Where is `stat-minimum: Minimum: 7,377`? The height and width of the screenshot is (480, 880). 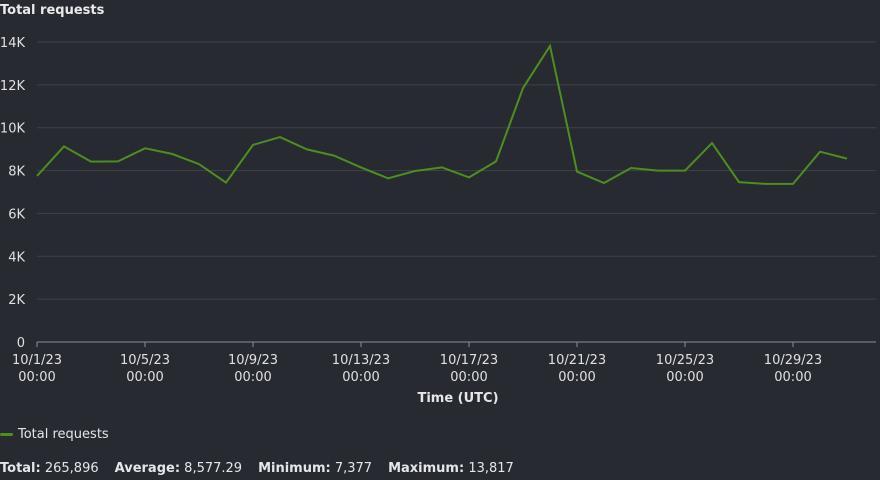
stat-minimum: Minimum: 7,377 is located at coordinates (315, 468).